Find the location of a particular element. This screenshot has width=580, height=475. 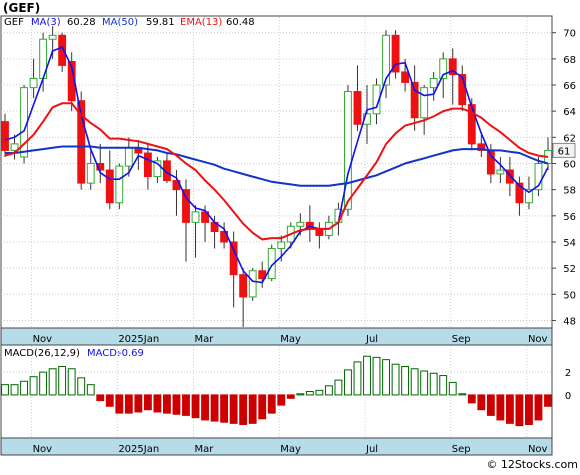

x-tick-label-bottom: Mar is located at coordinates (205, 449).